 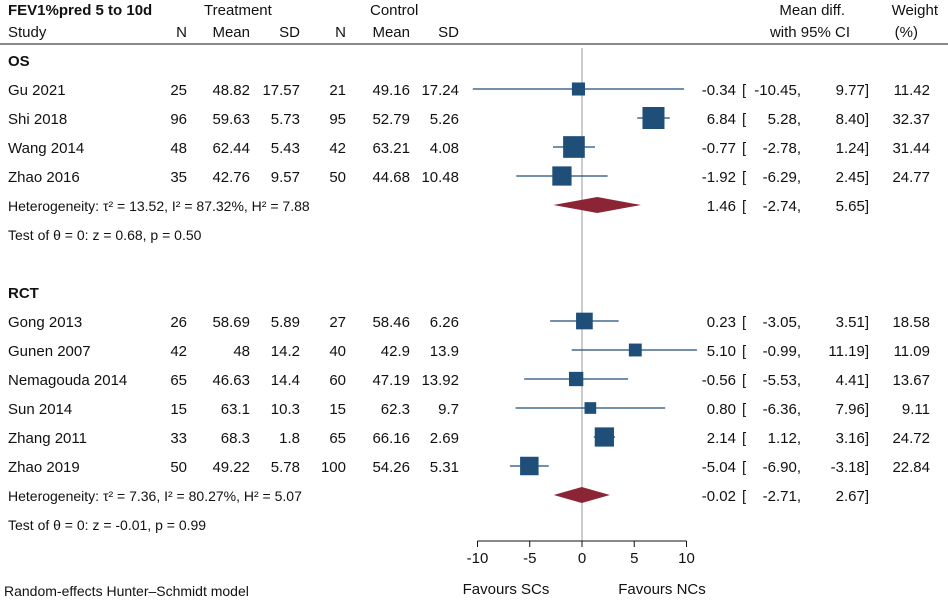 I want to click on header-treatment-mean: Mean, so click(x=231, y=32).